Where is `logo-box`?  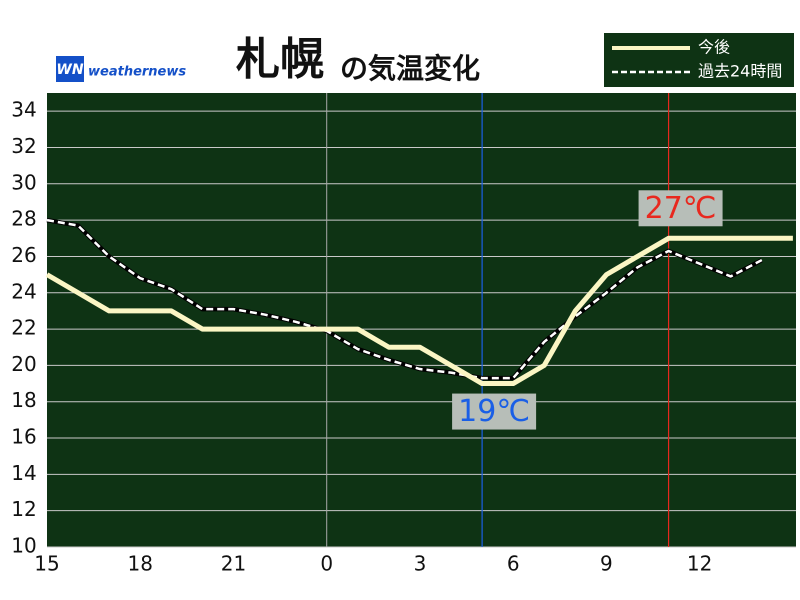 logo-box is located at coordinates (70, 69).